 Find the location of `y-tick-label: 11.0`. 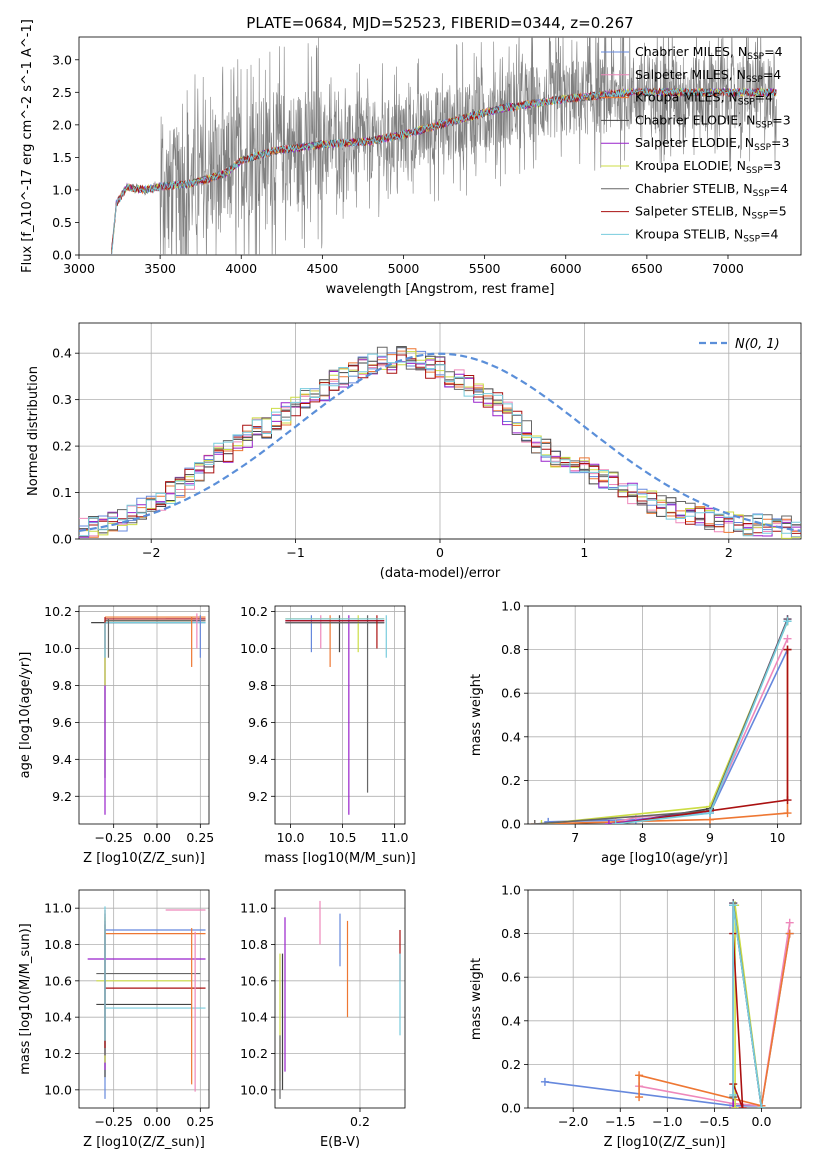

y-tick-label: 11.0 is located at coordinates (254, 908).